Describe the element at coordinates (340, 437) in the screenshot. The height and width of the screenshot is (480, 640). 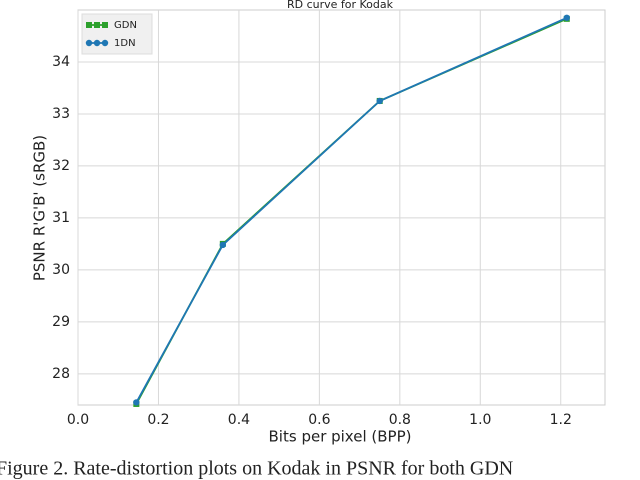
I see `x-axis-label: Bits per pixel (BPP)` at that location.